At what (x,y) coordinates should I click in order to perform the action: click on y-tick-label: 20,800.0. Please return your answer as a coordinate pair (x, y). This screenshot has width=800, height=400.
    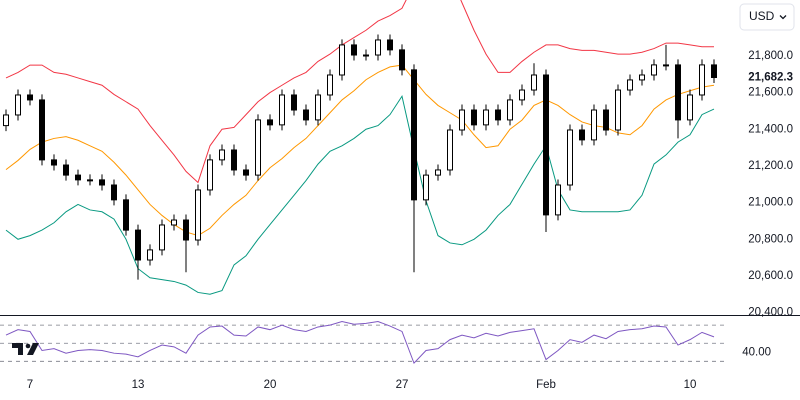
    Looking at the image, I should click on (770, 239).